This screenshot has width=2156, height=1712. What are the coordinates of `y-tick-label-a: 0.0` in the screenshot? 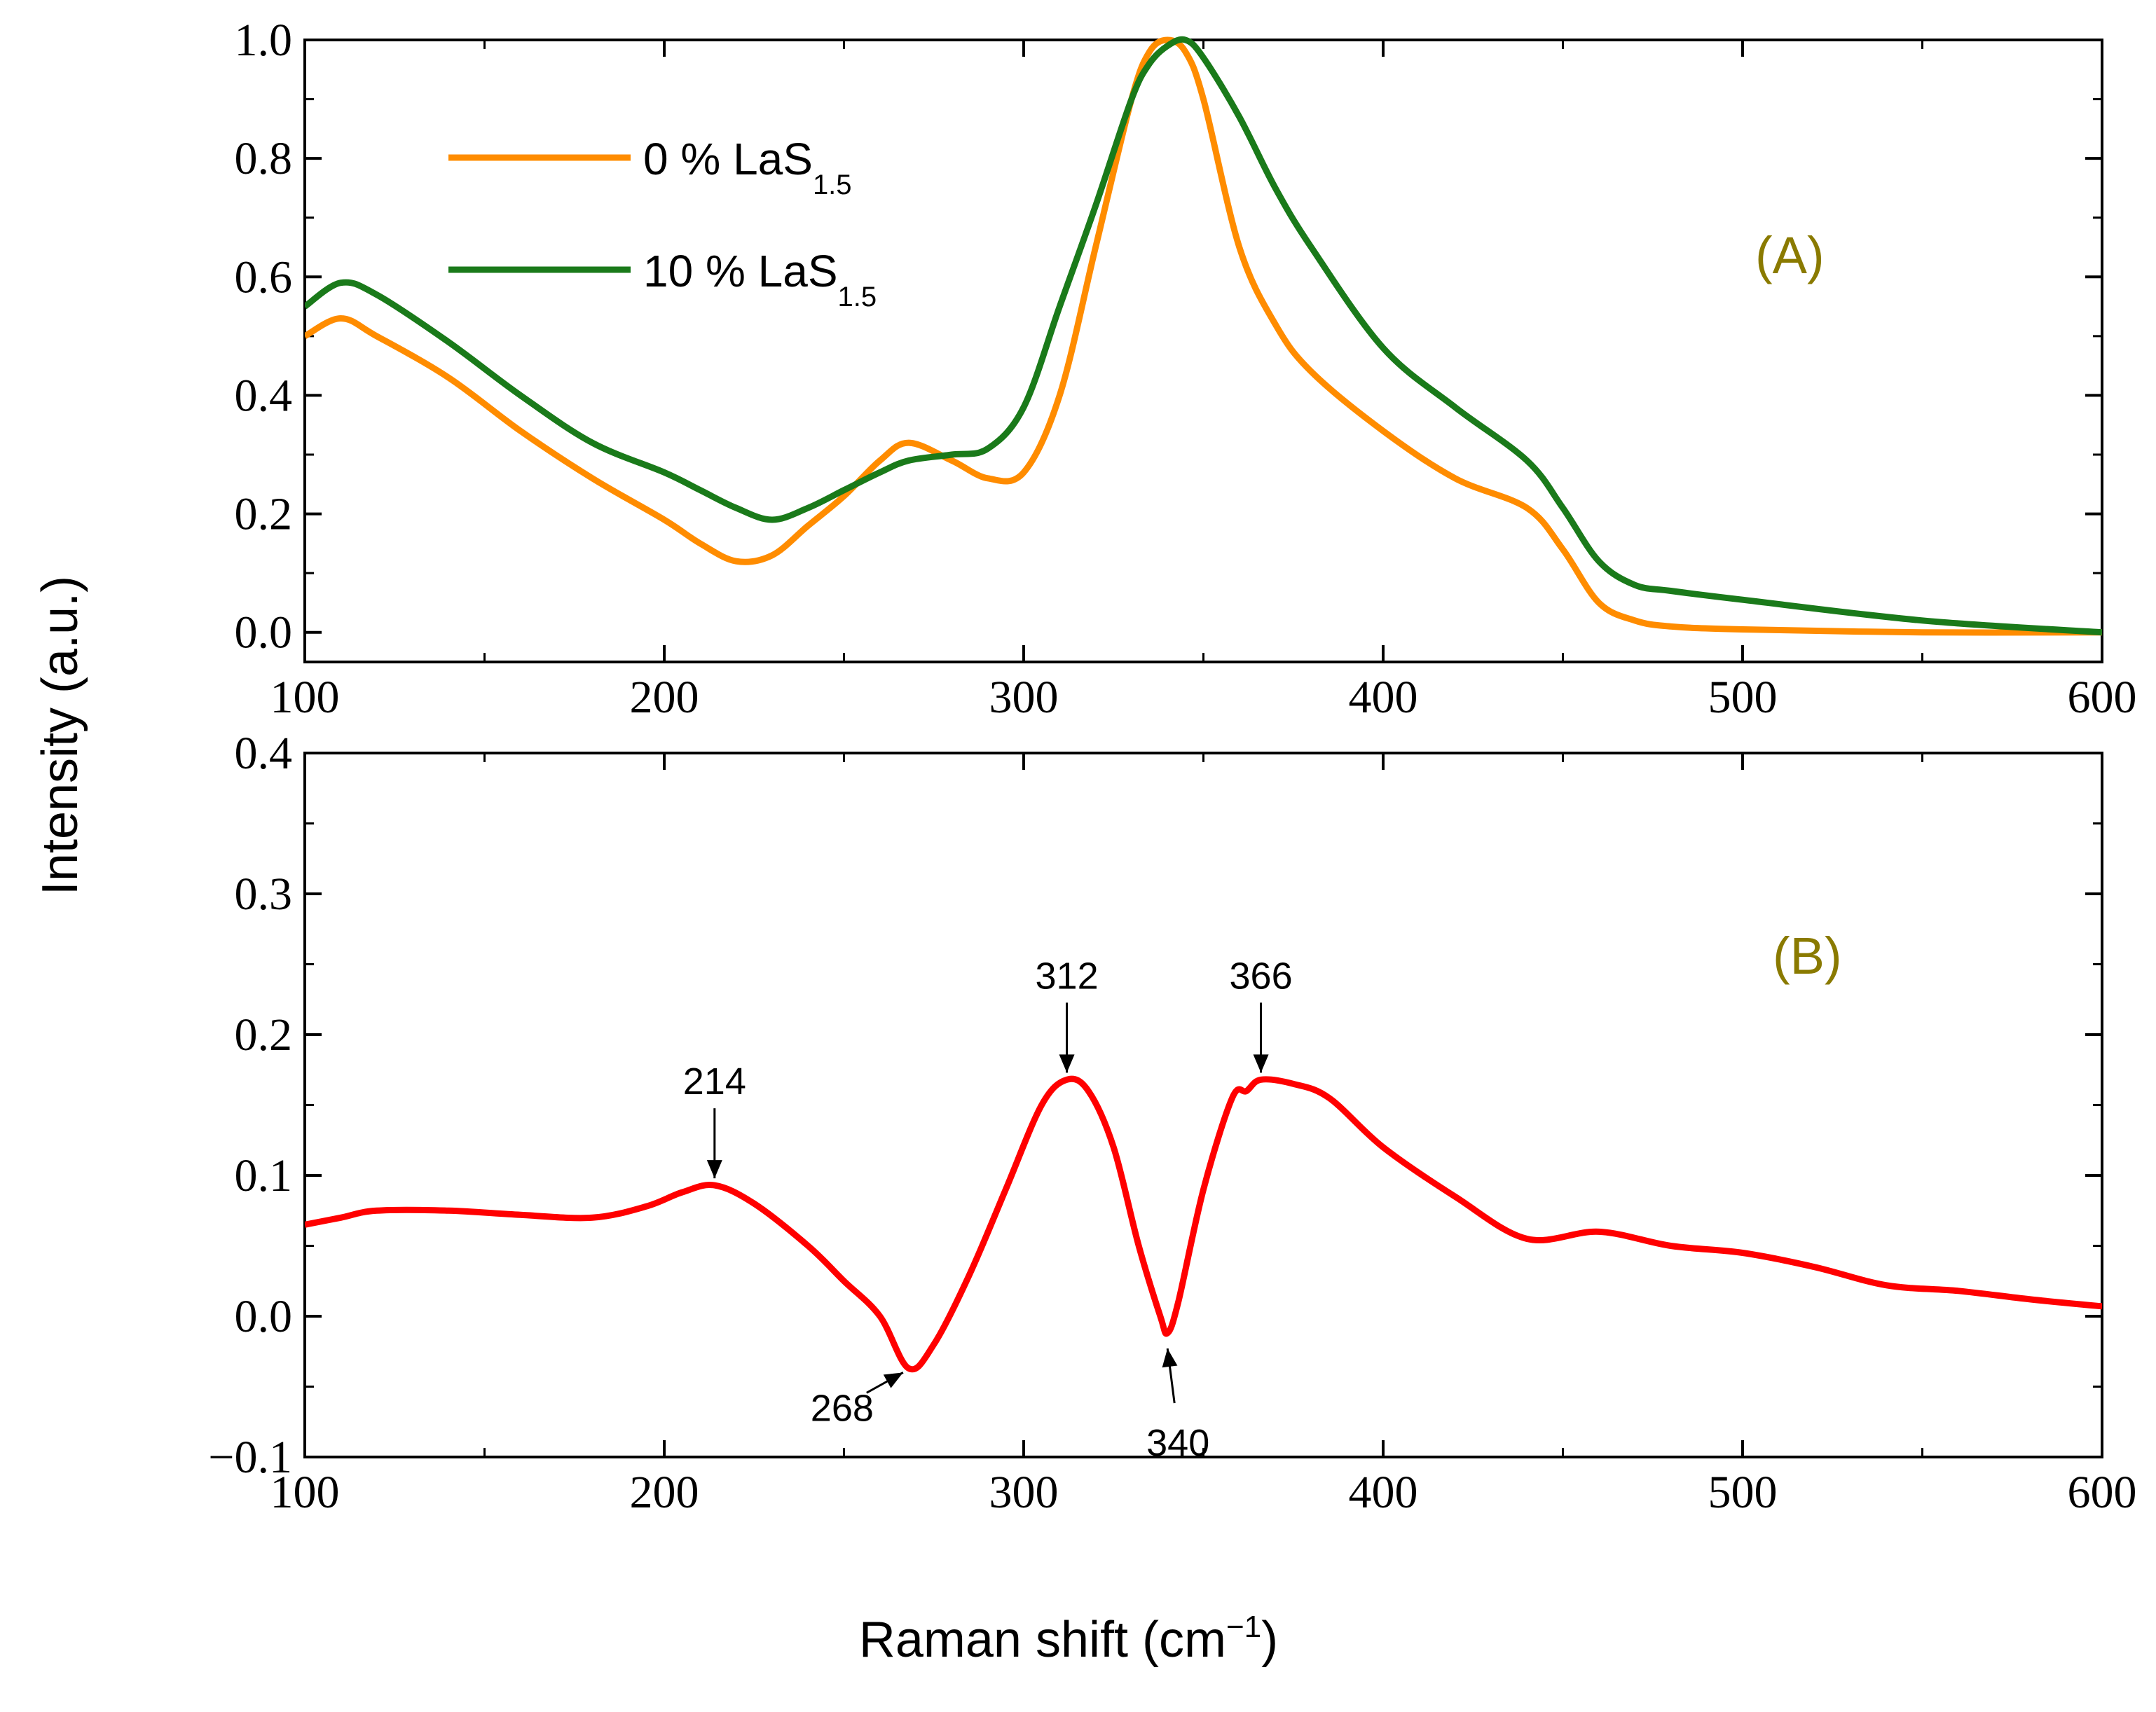 It's located at (264, 632).